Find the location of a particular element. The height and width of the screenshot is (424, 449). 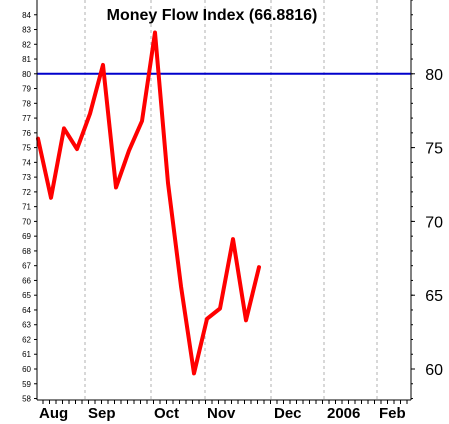

x-tick-label: 2006 is located at coordinates (343, 413).